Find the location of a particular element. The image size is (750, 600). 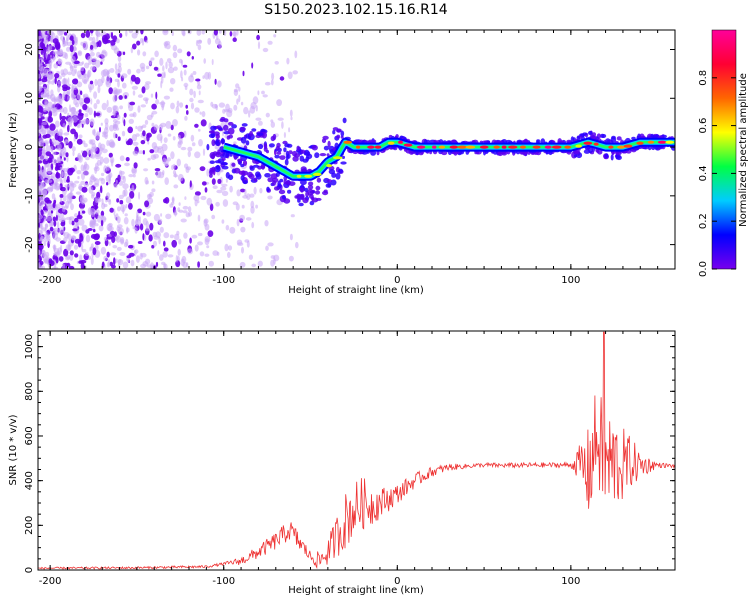

y-tick-label: 10 is located at coordinates (29, 98).